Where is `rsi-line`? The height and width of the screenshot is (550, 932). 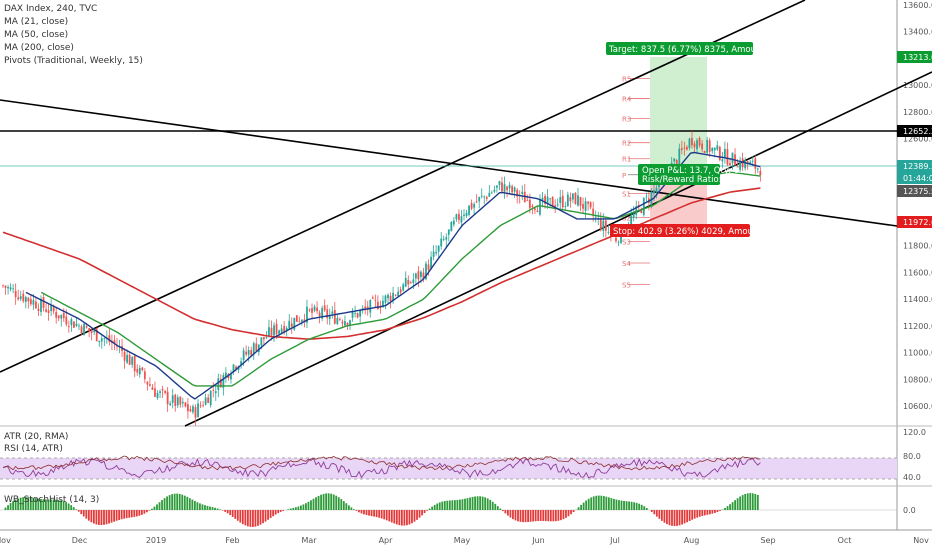 rsi-line is located at coordinates (381, 468).